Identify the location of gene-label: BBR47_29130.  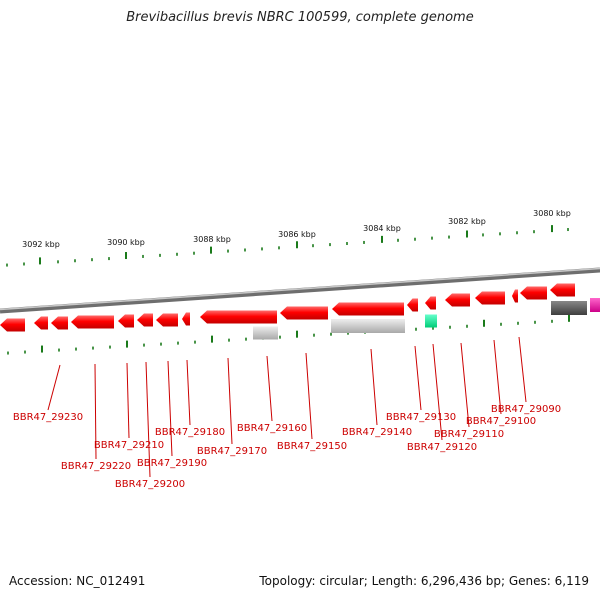
(421, 417).